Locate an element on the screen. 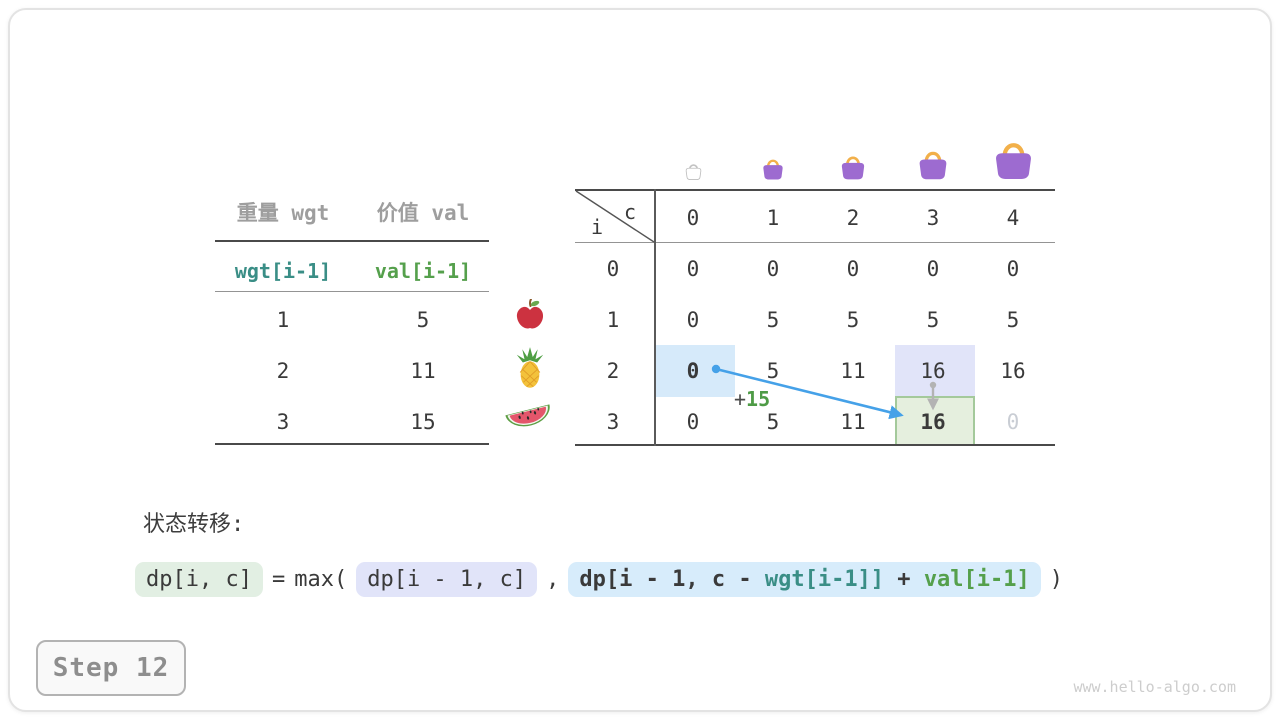  formula-equals: = is located at coordinates (278, 579).